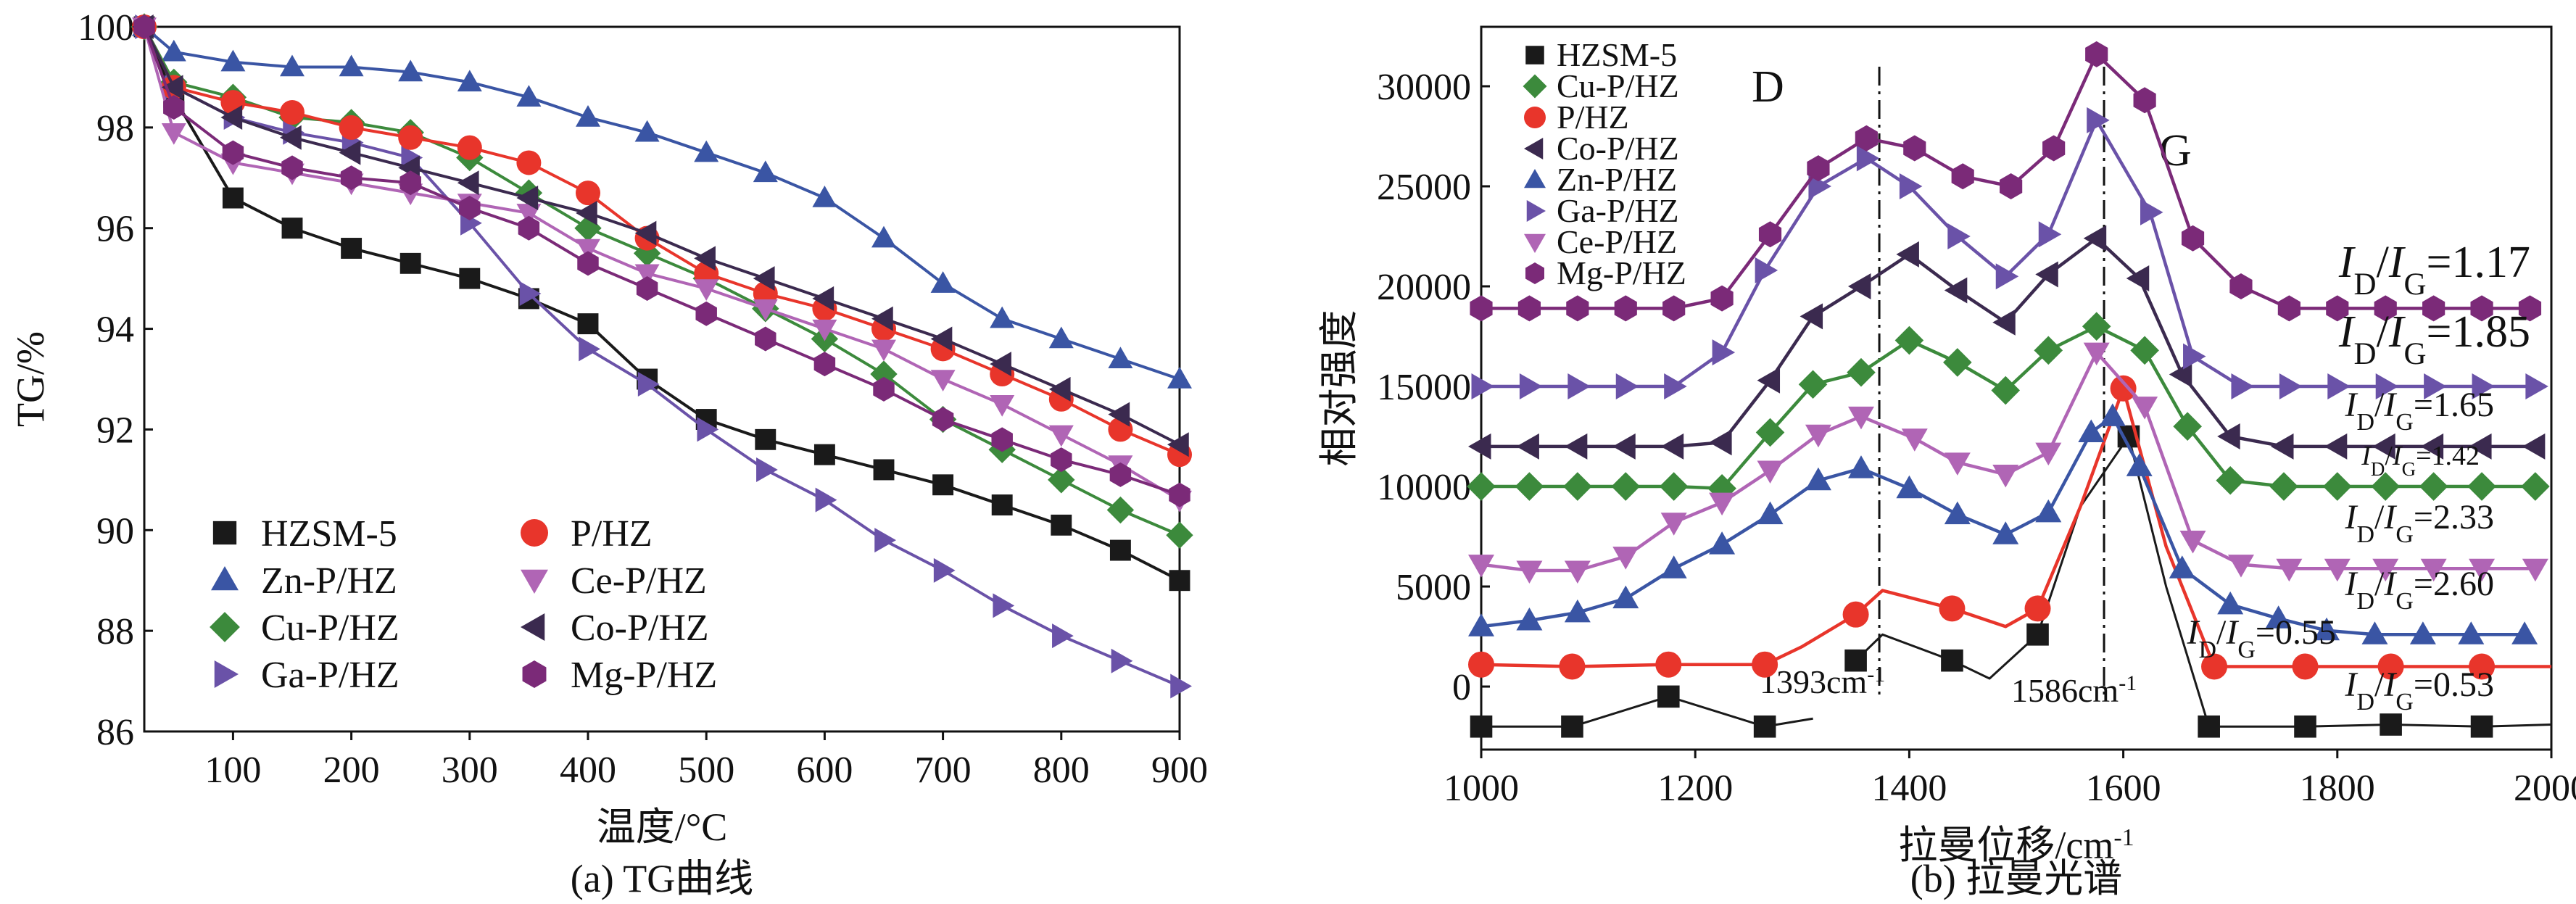  What do you see at coordinates (1617, 54) in the screenshot?
I see `legend-label: HZSM-5` at bounding box center [1617, 54].